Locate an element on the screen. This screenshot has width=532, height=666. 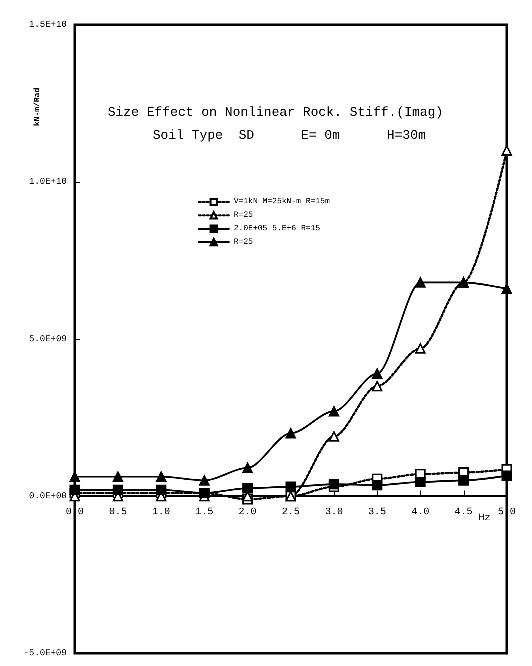
x-tick-label: 1.5 is located at coordinates (205, 512).